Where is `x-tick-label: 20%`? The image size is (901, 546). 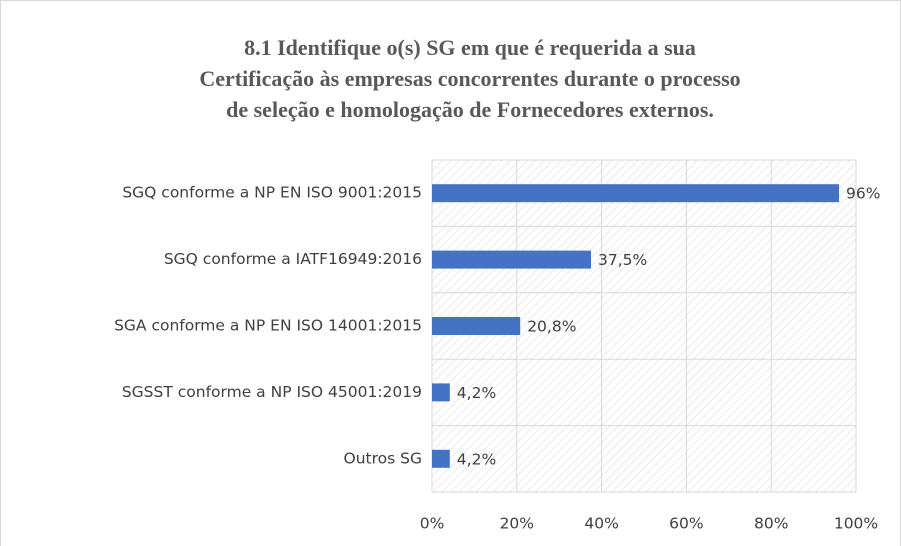 x-tick-label: 20% is located at coordinates (517, 524).